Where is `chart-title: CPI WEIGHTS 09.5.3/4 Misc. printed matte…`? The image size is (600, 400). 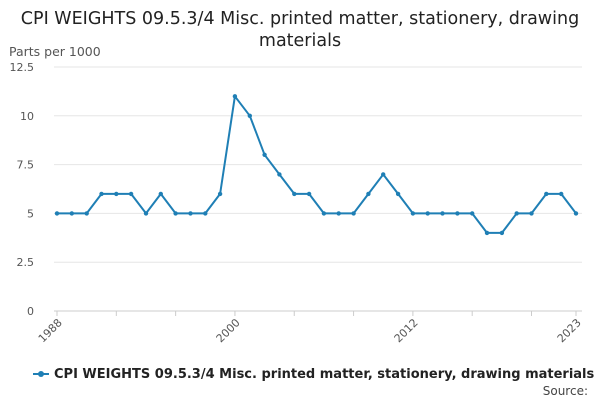 chart-title: CPI WEIGHTS 09.5.3/4 Misc. printed matte… is located at coordinates (300, 30).